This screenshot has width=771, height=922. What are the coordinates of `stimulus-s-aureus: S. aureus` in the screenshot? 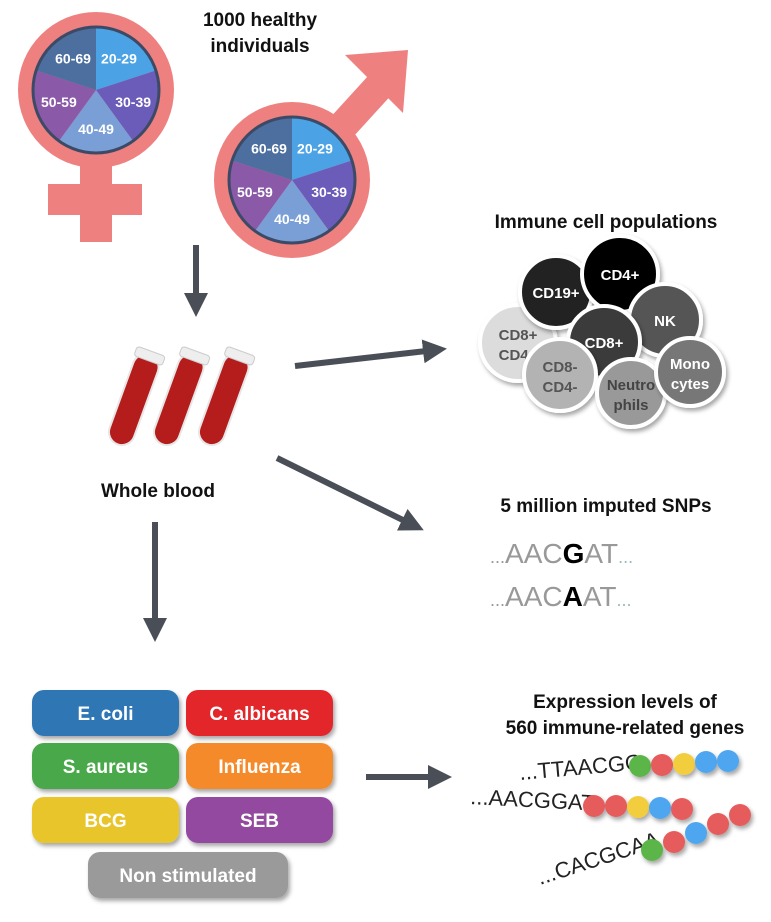 It's located at (105, 766).